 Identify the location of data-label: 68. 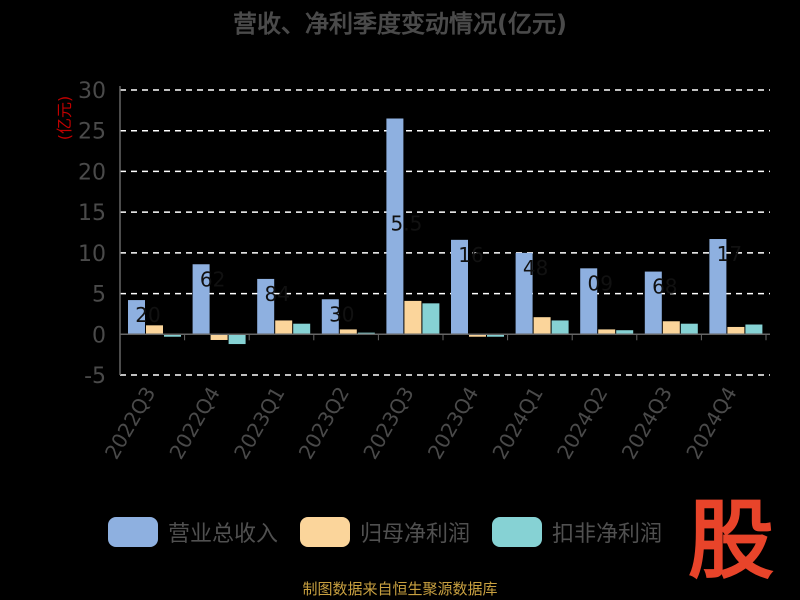
(664, 287).